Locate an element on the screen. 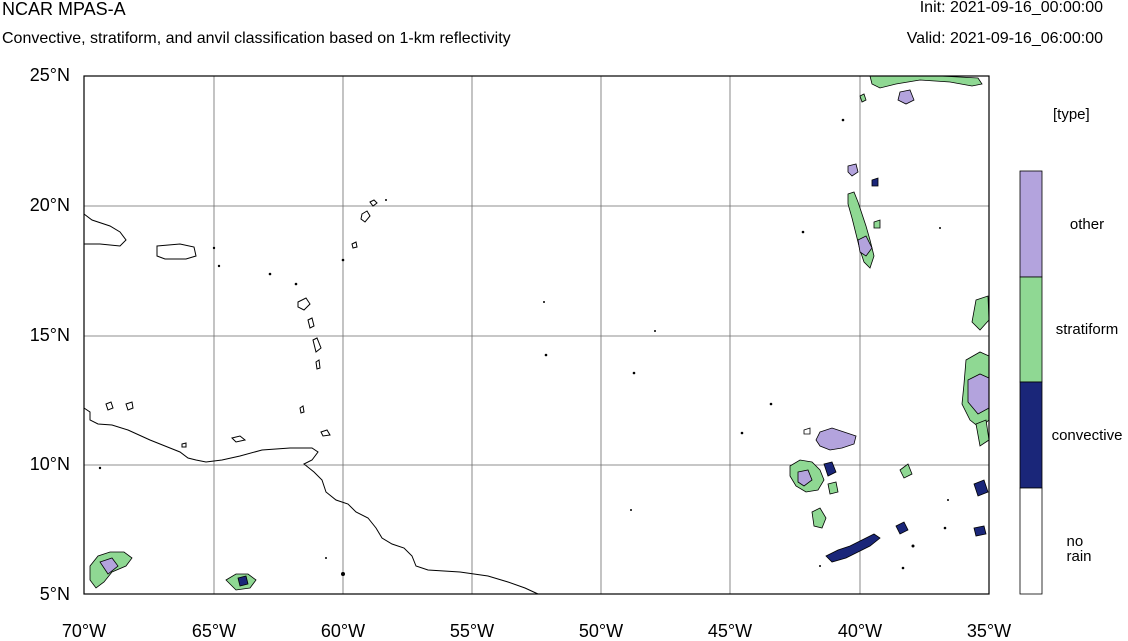 The height and width of the screenshot is (641, 1128). lon-label-55w: 55°W is located at coordinates (472, 631).